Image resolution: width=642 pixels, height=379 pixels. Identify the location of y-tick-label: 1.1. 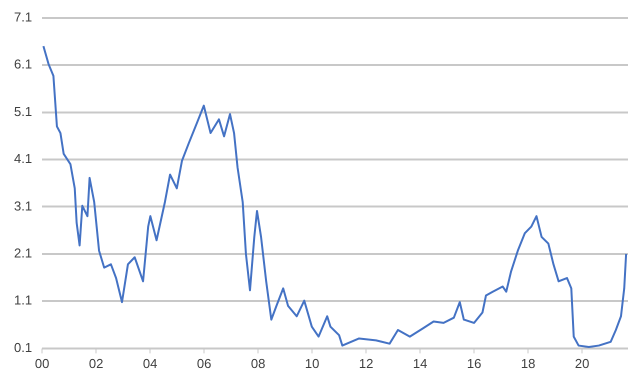
(23, 300).